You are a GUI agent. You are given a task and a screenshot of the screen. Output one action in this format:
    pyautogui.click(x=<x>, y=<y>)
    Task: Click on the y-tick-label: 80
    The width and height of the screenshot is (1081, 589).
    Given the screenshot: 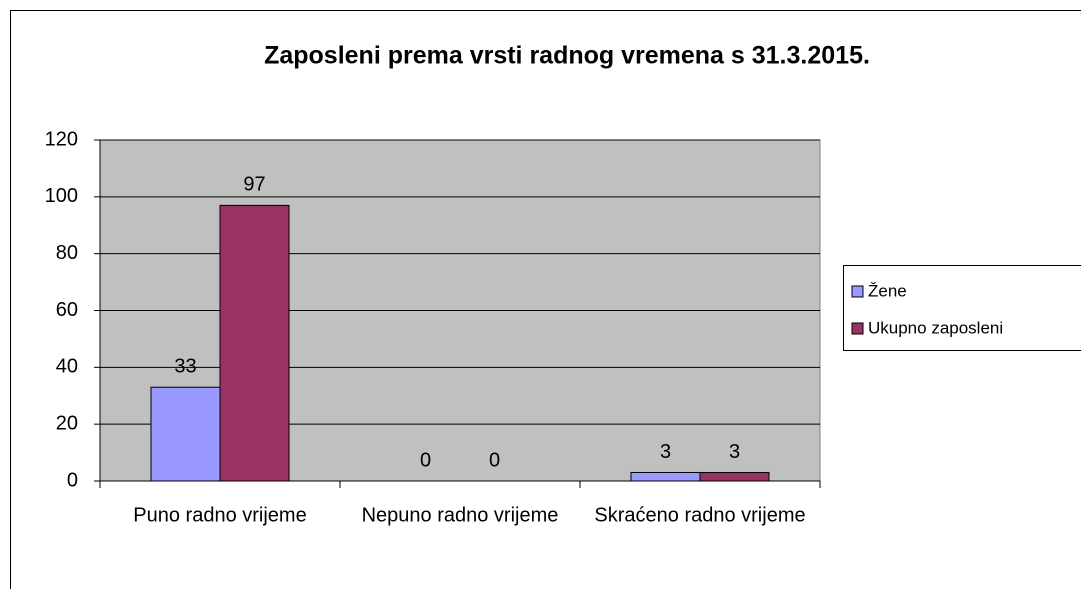 What is the action you would take?
    pyautogui.click(x=67, y=253)
    